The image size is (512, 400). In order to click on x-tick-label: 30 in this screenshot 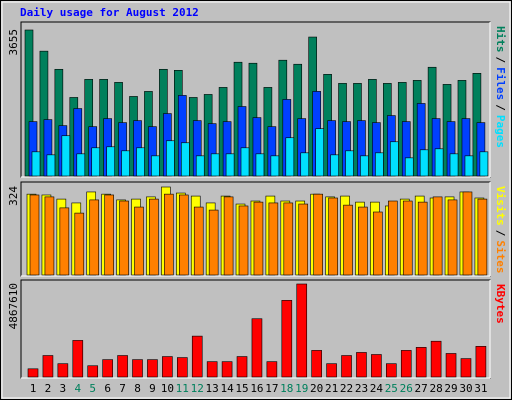, I will do `click(465, 388)`.